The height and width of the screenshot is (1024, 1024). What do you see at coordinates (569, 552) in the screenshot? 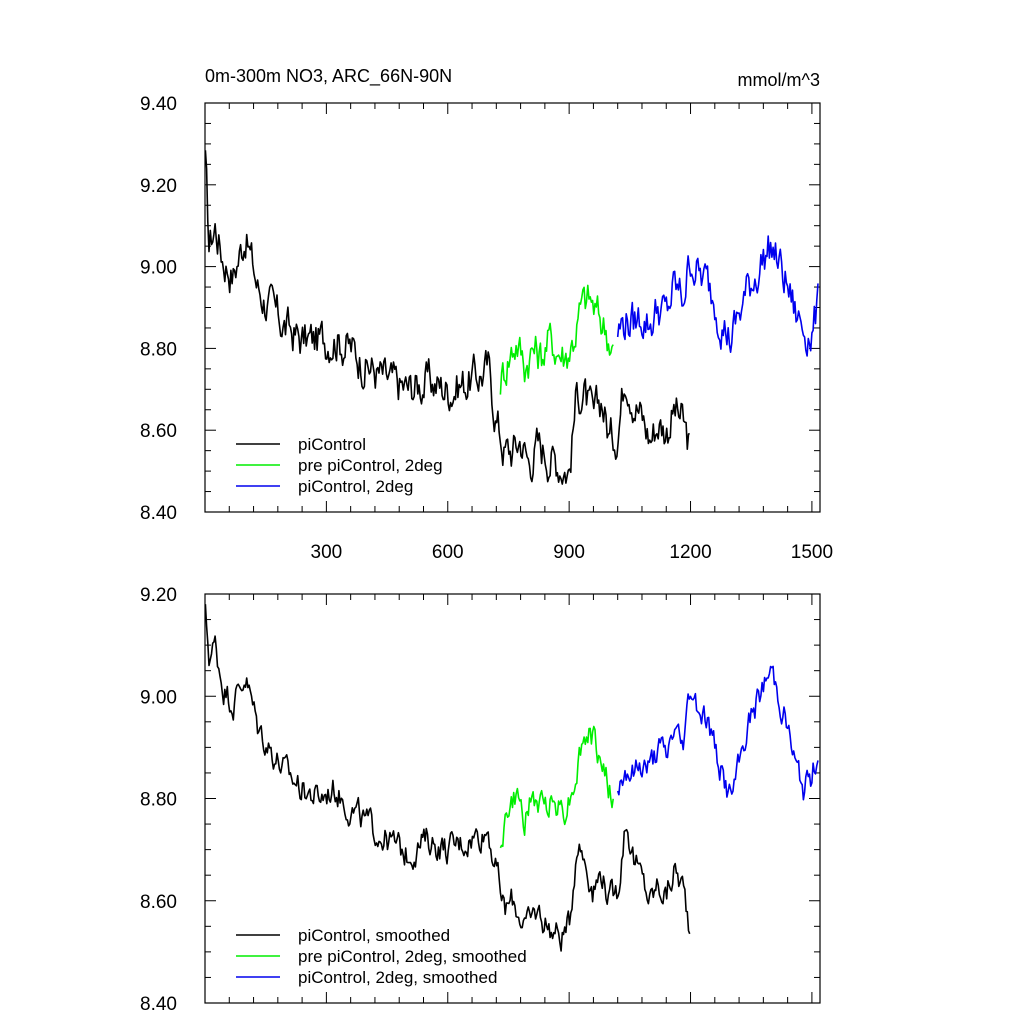
I see `x-tick-label: 900` at bounding box center [569, 552].